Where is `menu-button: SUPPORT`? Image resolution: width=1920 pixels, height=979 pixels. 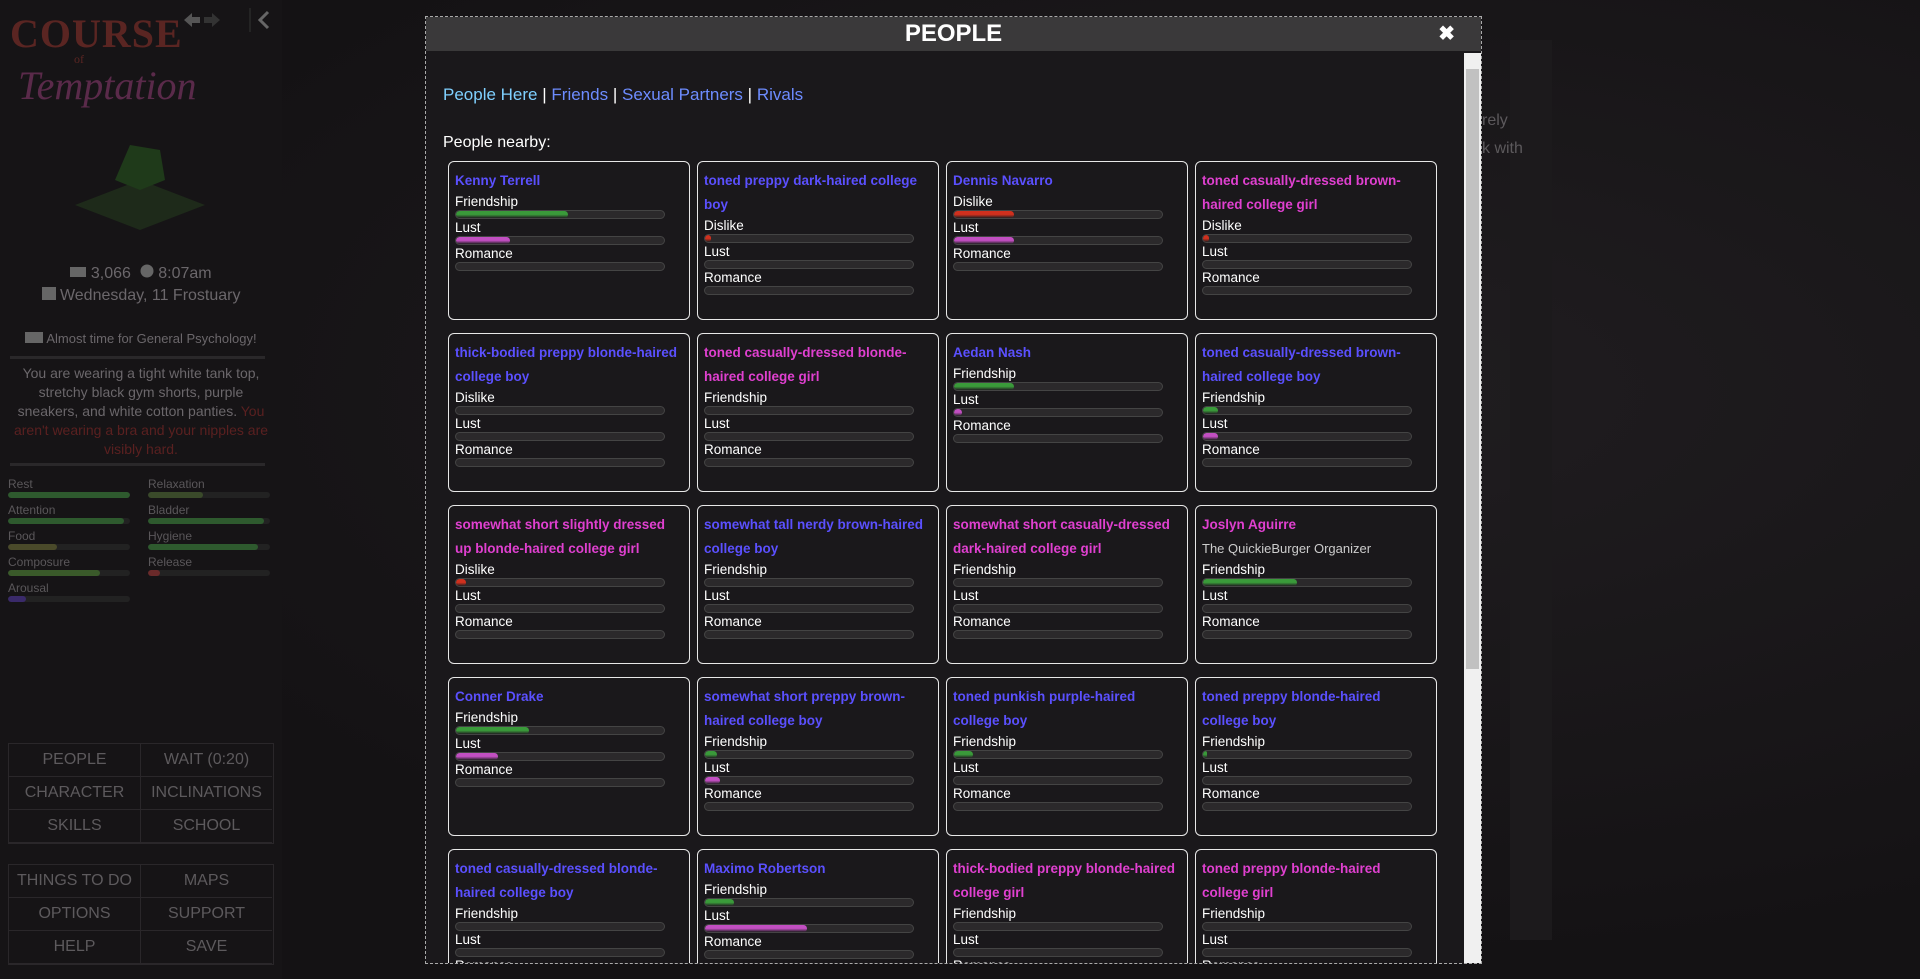 menu-button: SUPPORT is located at coordinates (206, 914).